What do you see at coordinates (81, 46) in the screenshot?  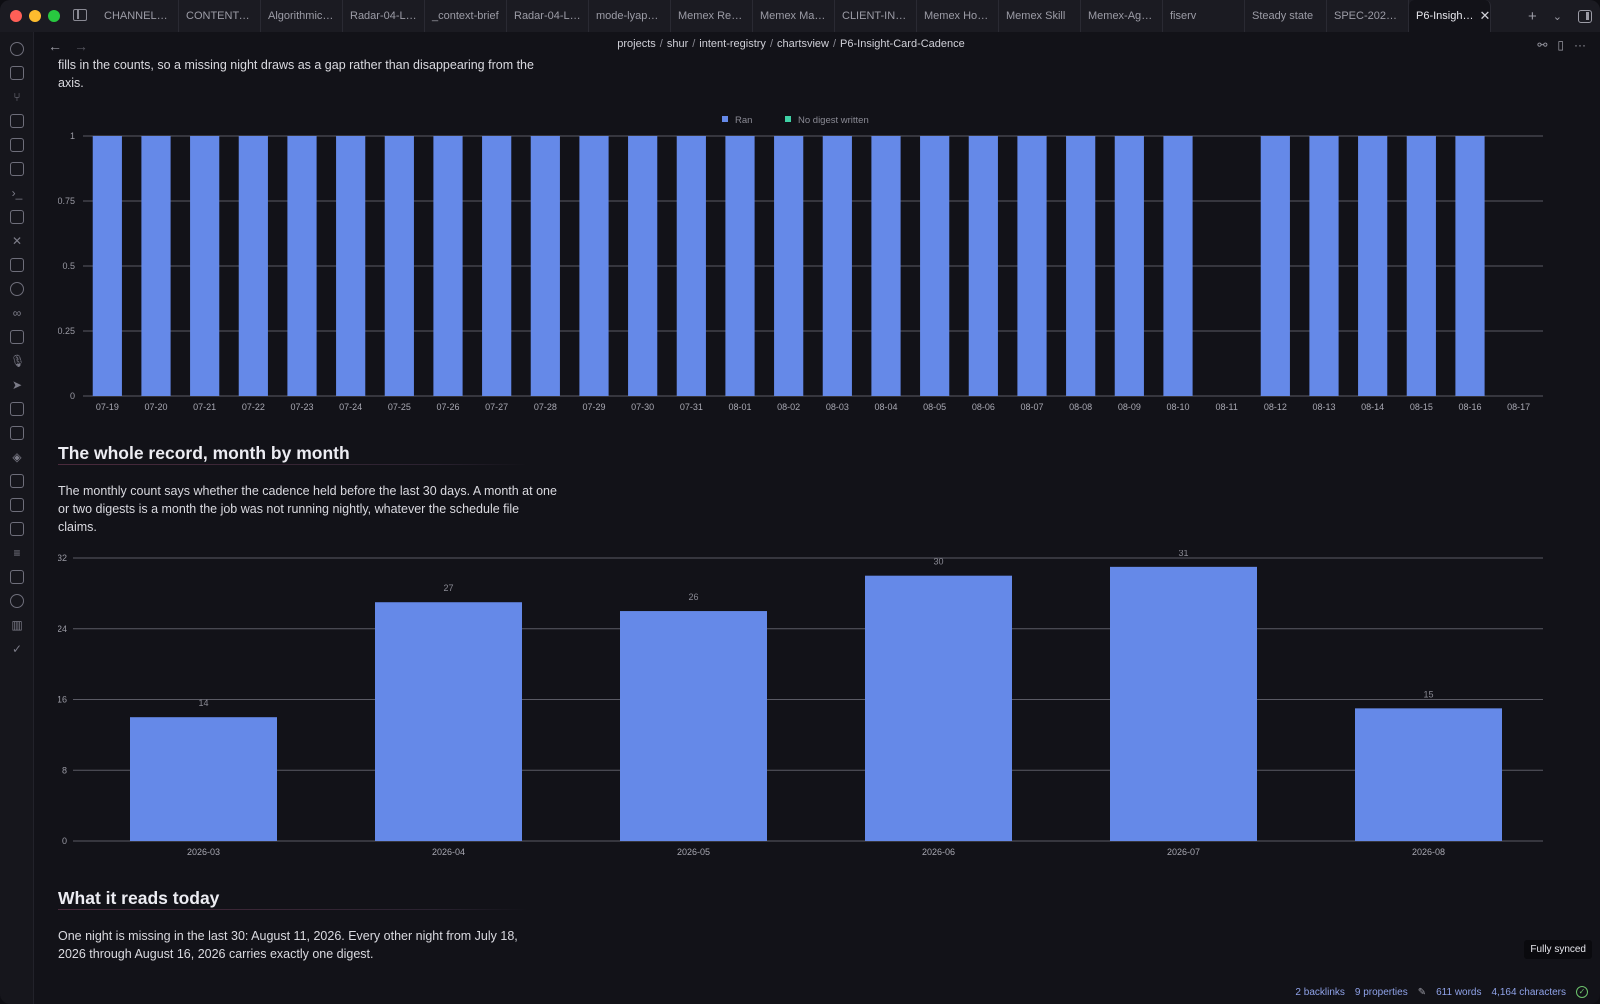 I see `forward-arrow-icon: →` at bounding box center [81, 46].